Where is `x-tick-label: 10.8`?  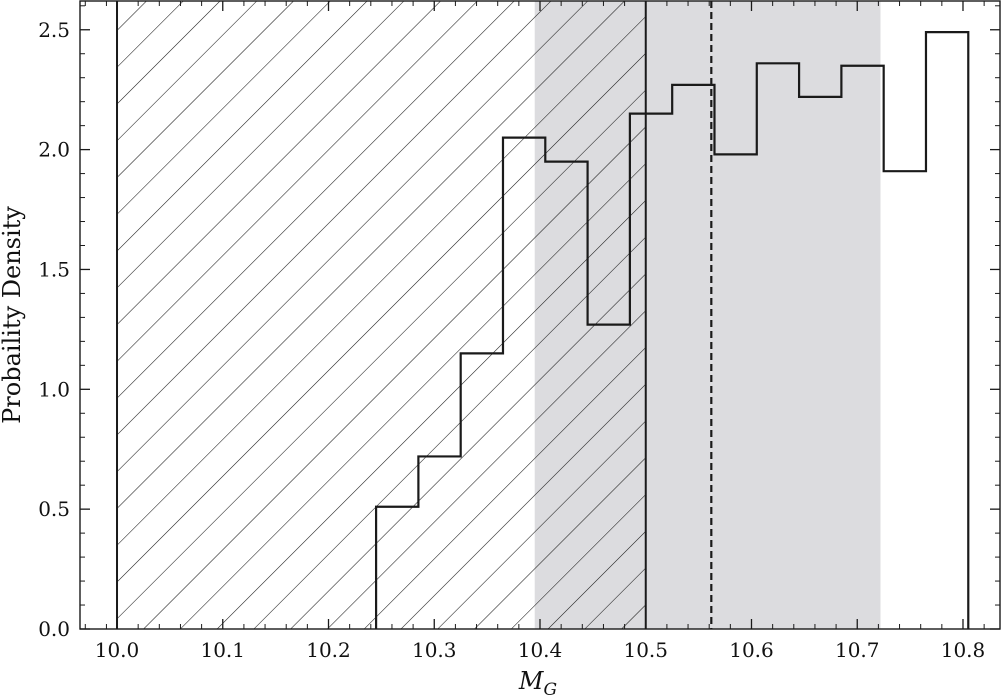
x-tick-label: 10.8 is located at coordinates (963, 650).